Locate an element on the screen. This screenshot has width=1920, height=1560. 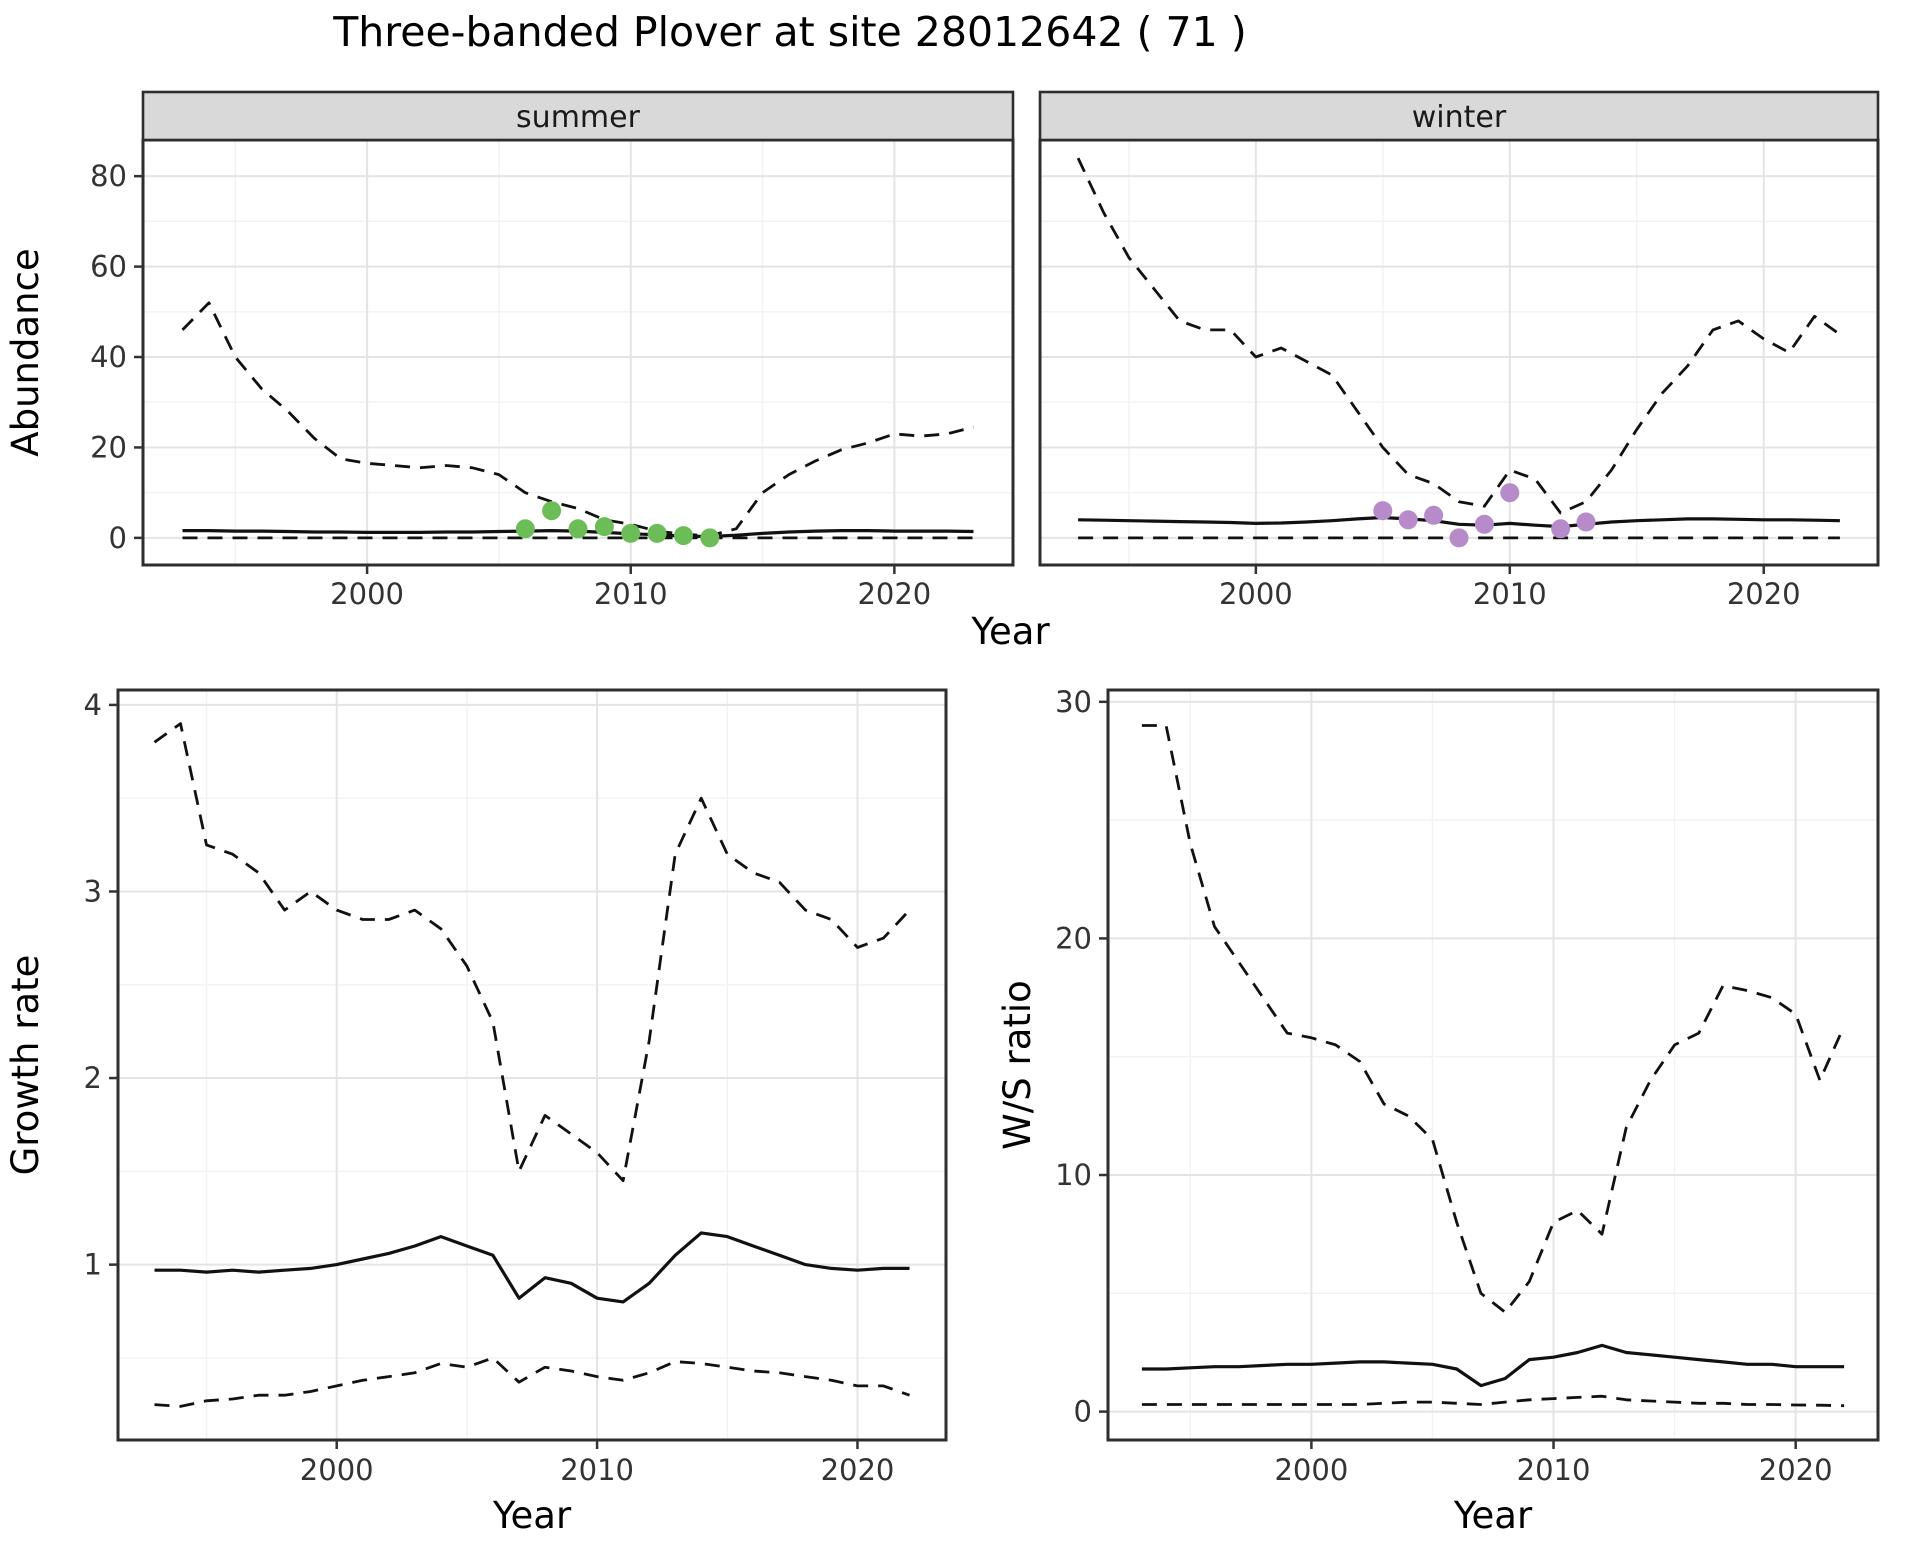
x-axis-title-year-bottom-left: Year is located at coordinates (532, 1515).